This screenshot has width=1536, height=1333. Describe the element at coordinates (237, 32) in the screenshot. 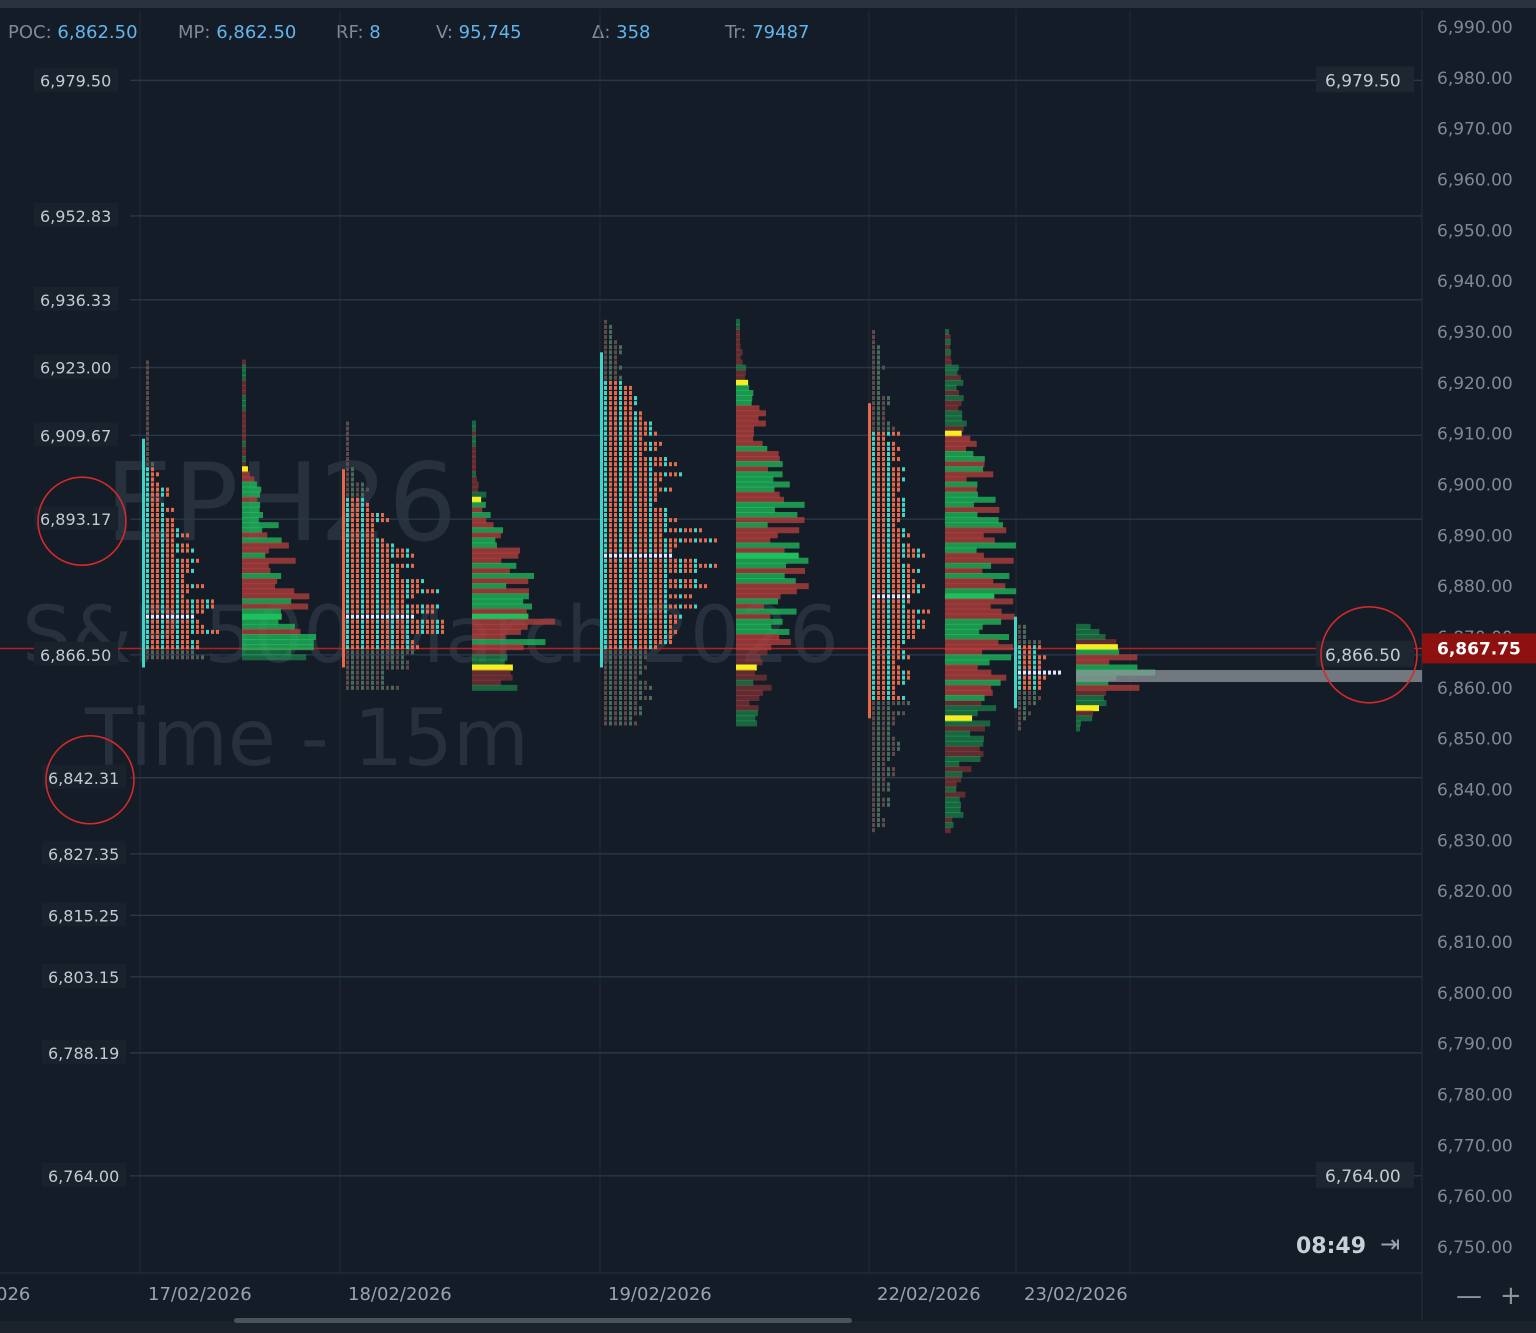

I see `stat-mp: MP: 6,862.50` at that location.